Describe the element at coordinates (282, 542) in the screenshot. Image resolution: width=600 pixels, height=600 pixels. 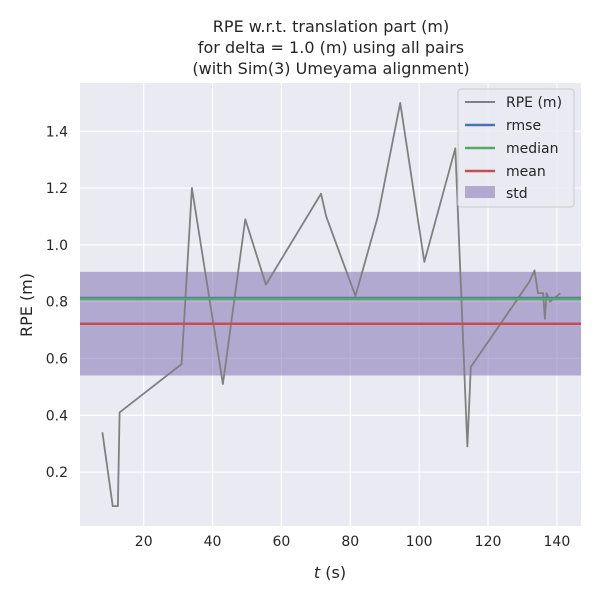
I see `x-tick-label: 60` at that location.